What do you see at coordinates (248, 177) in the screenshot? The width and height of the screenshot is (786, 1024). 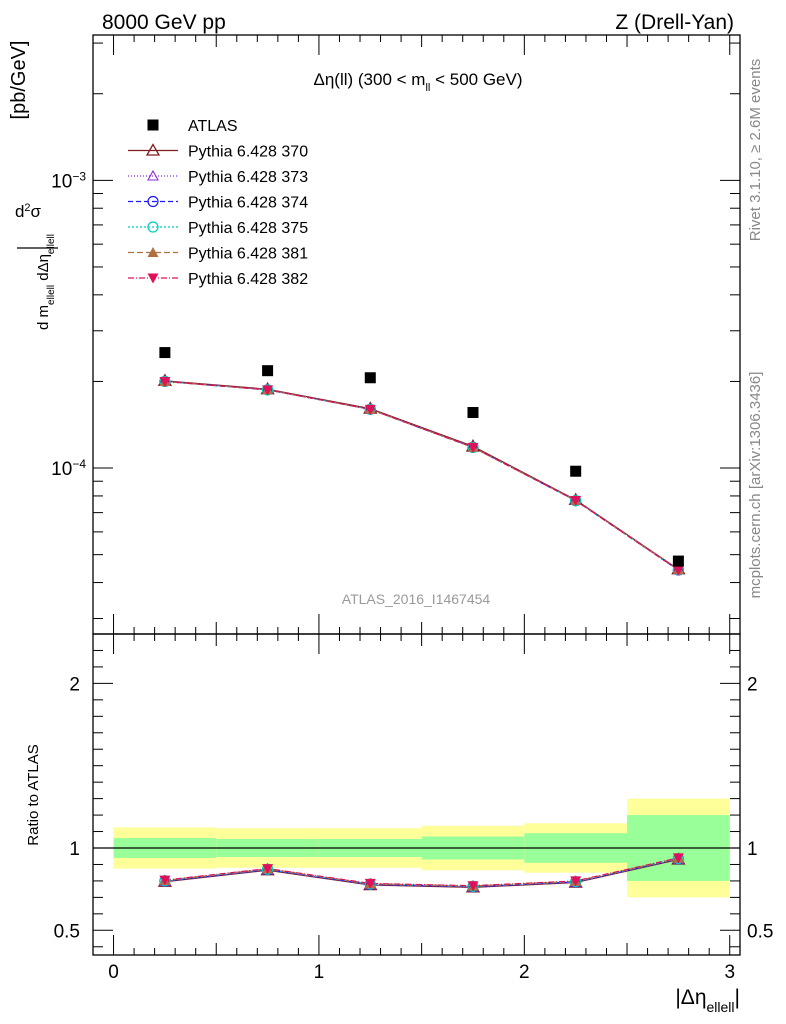 I see `legend-label: Pythia 6.428 373` at bounding box center [248, 177].